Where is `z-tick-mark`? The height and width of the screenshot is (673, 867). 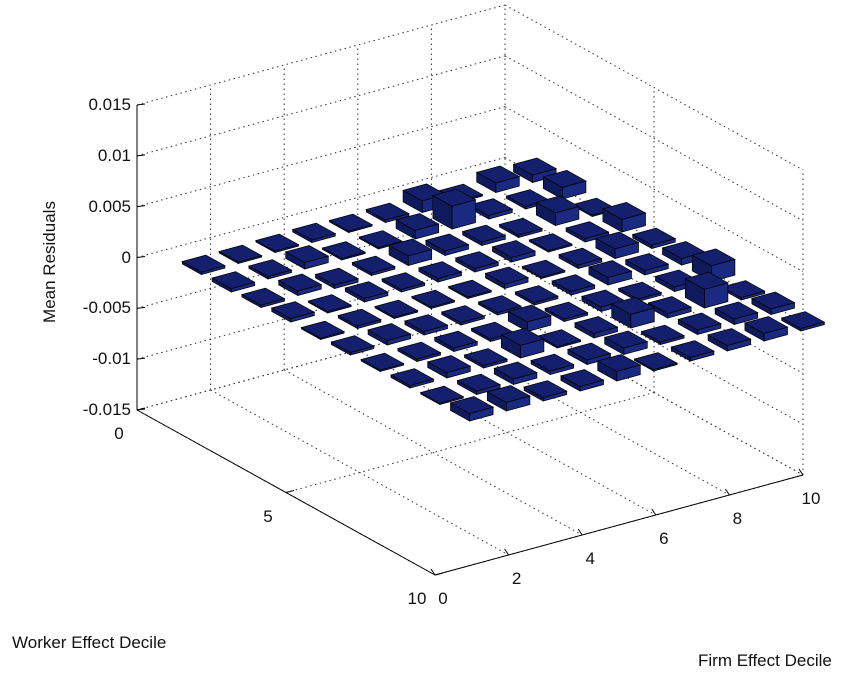 z-tick-mark is located at coordinates (141, 104).